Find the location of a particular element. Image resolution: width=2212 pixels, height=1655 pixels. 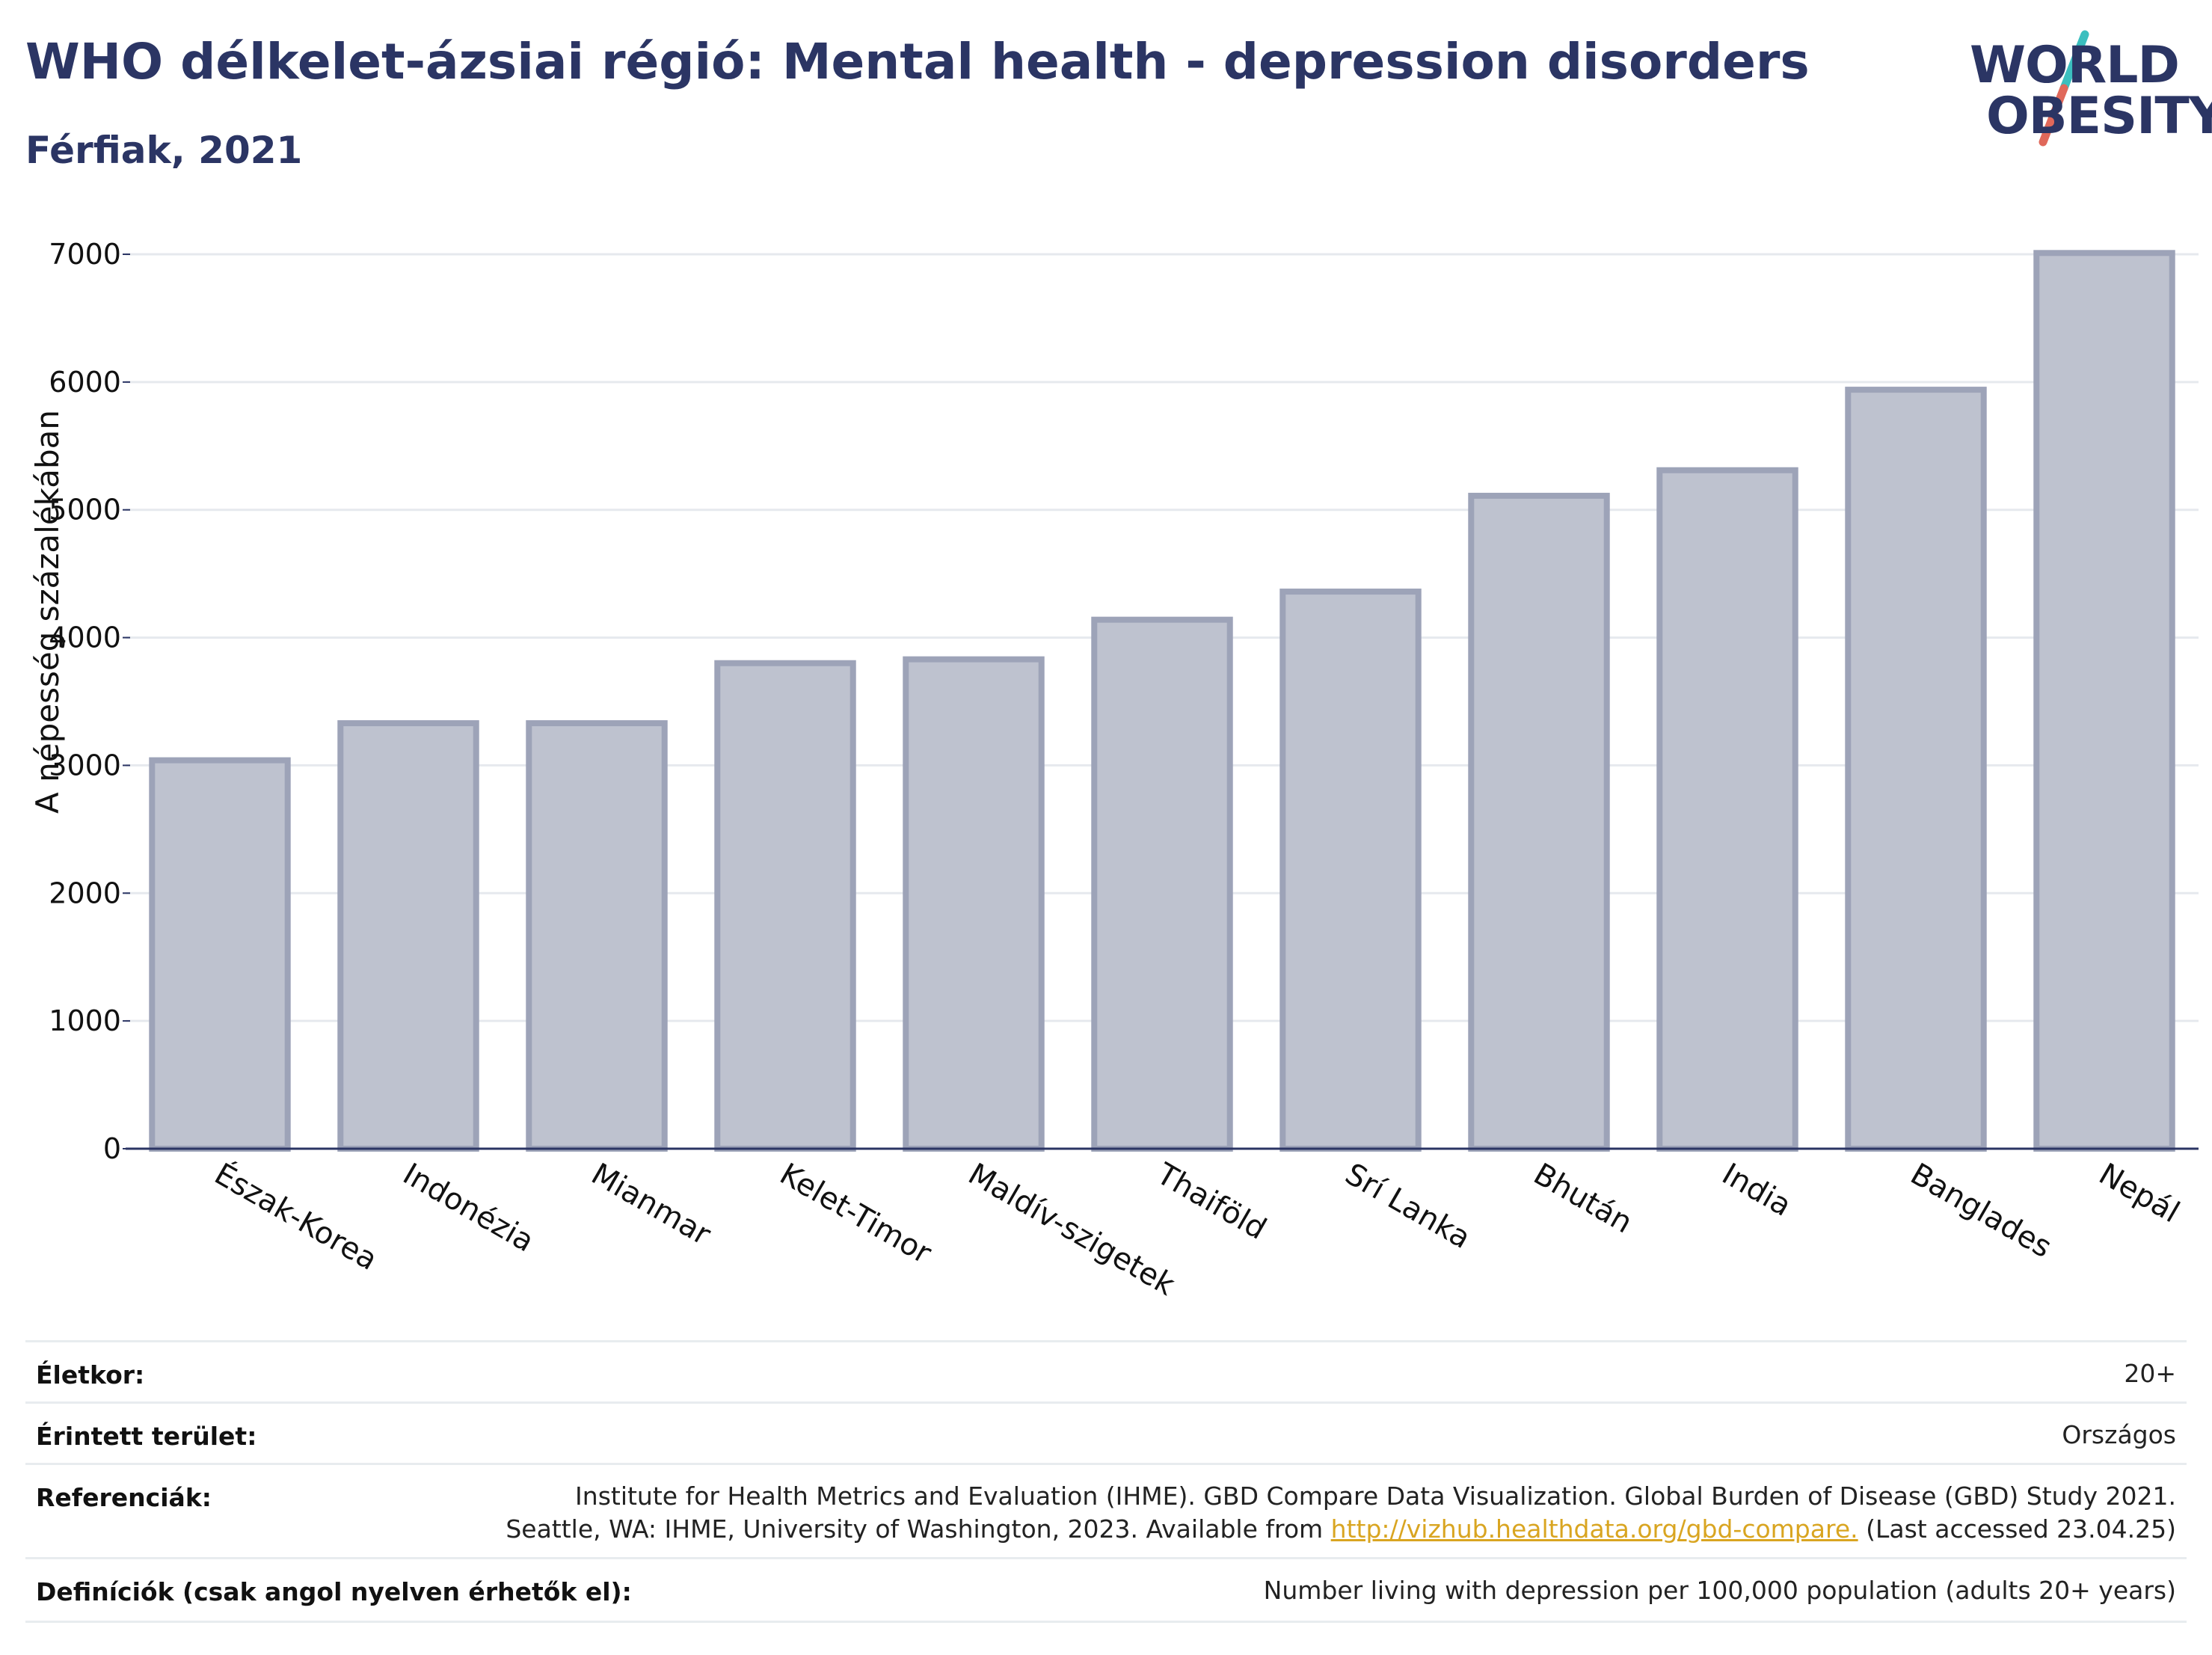

meta-label: Életkor: is located at coordinates (90, 1375).